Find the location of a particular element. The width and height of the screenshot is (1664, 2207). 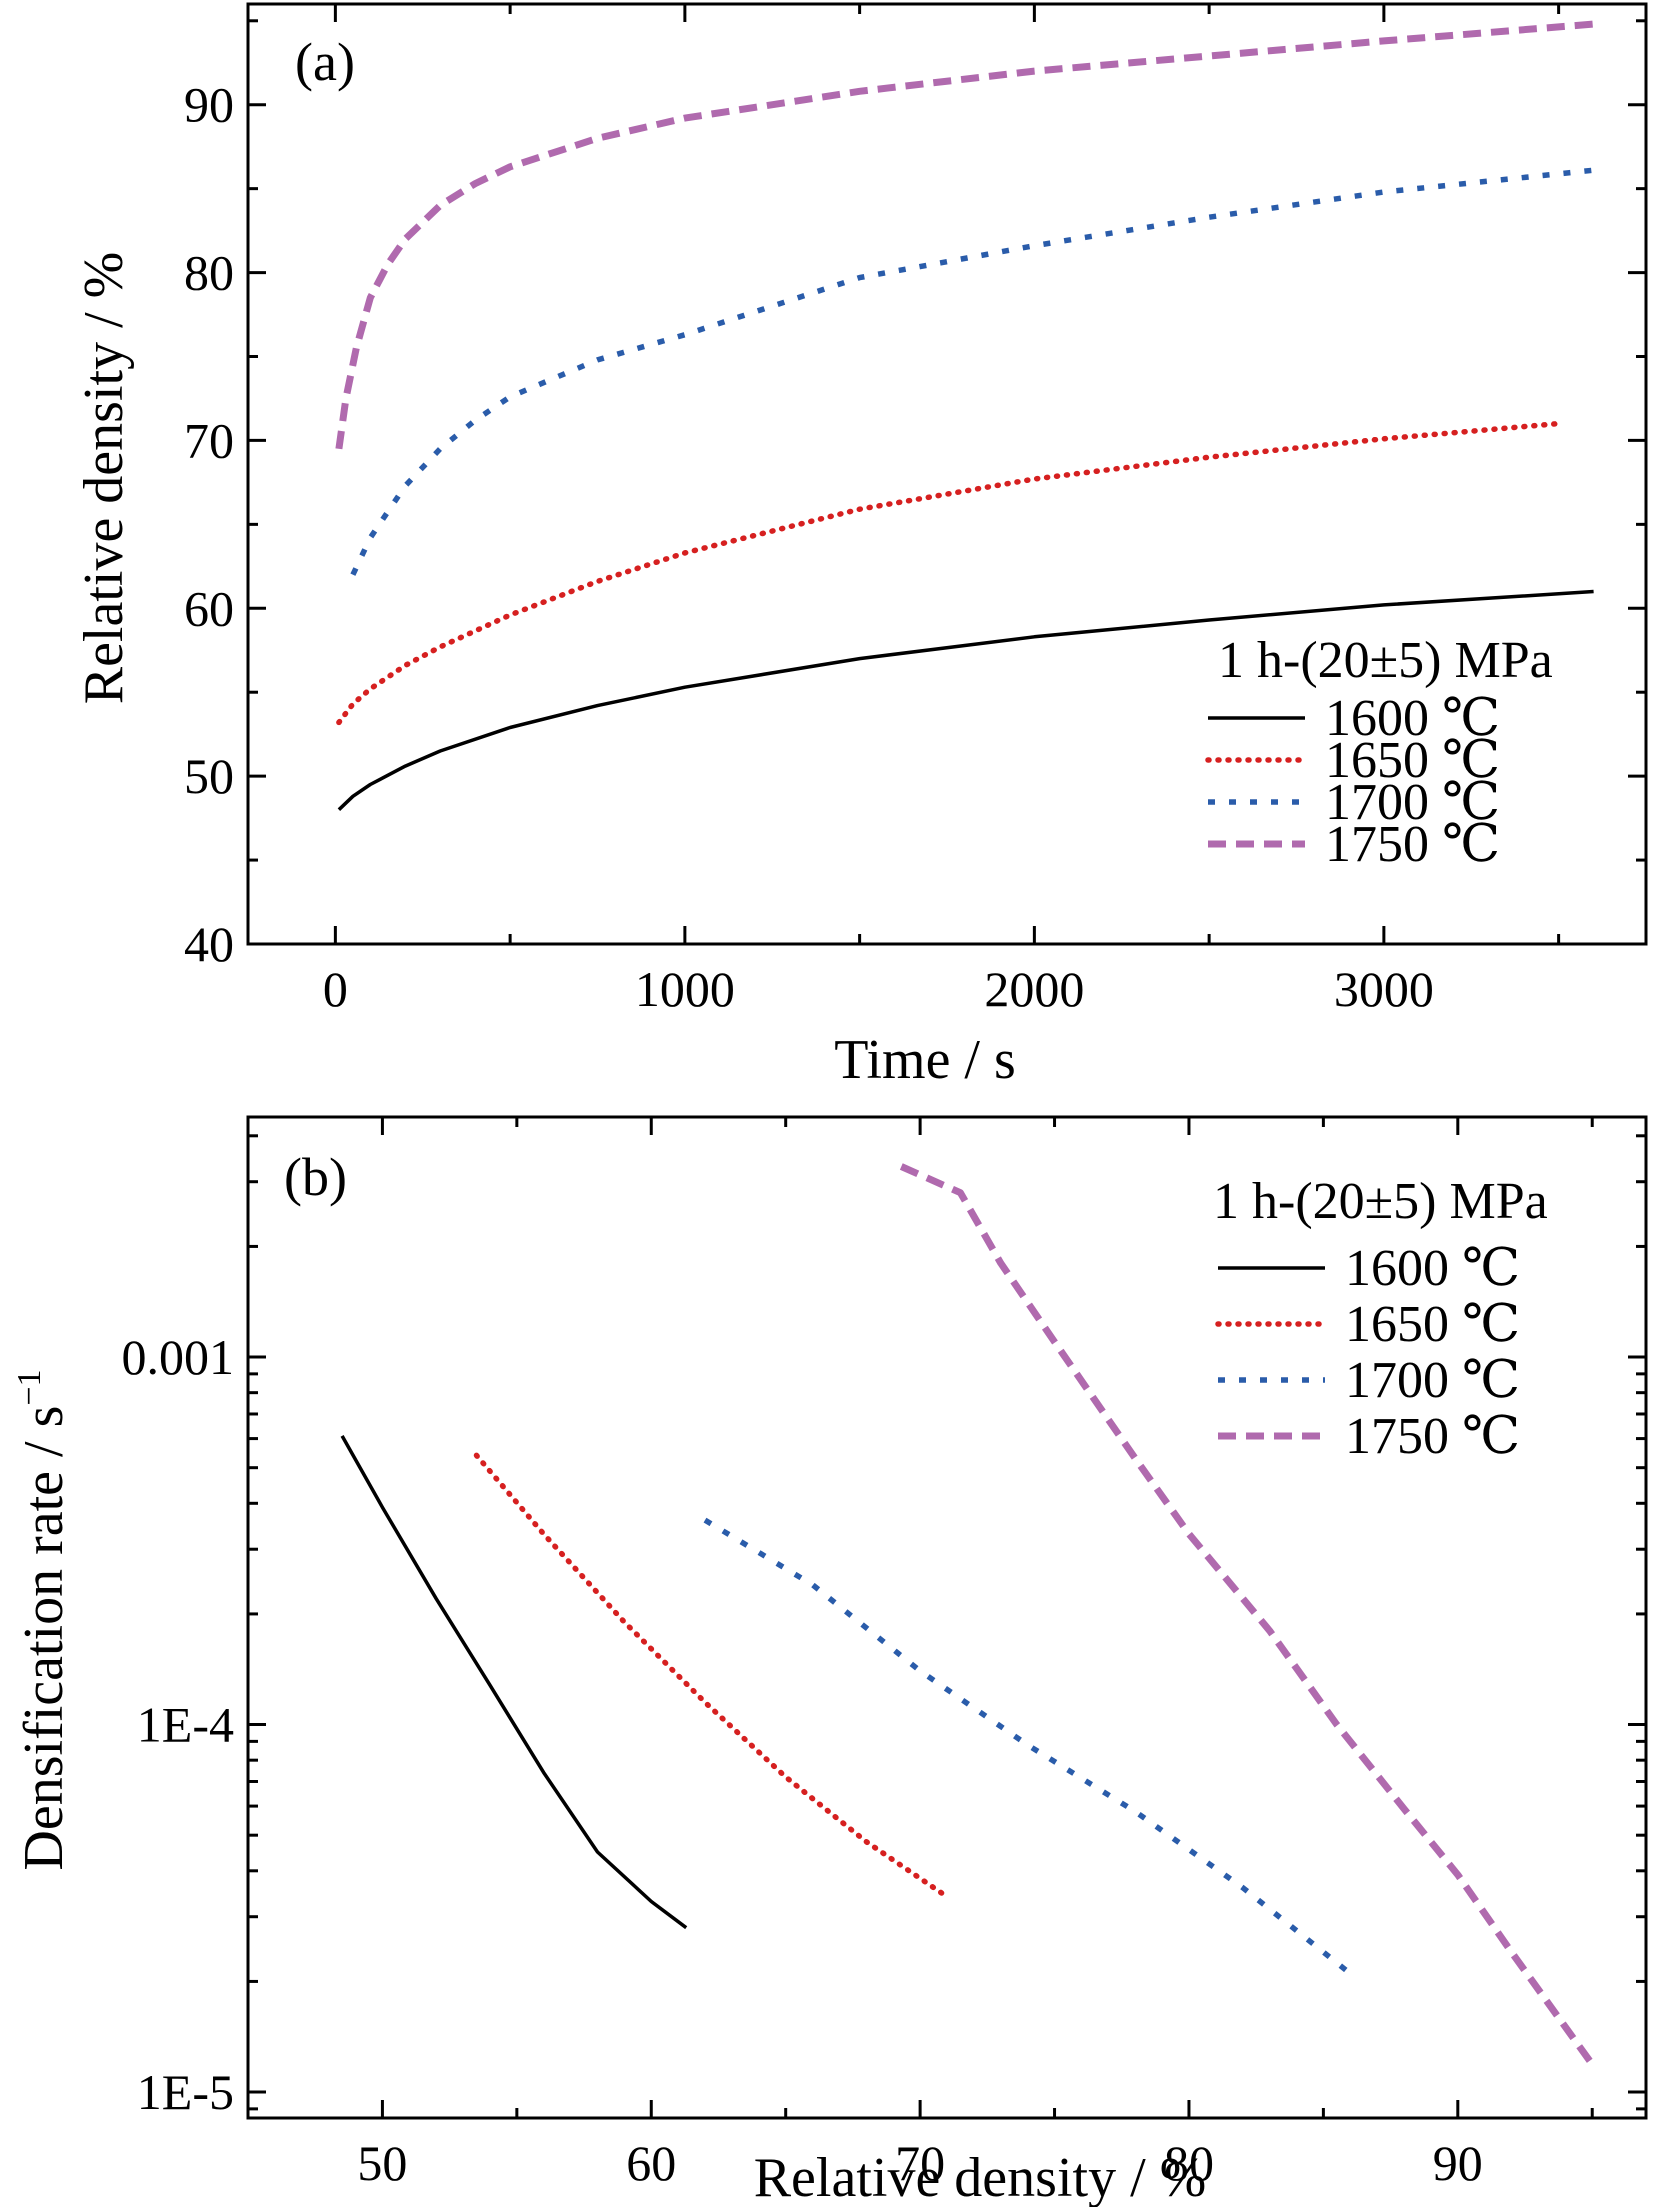

y-tick-label: 1E-5 is located at coordinates (185, 2092).